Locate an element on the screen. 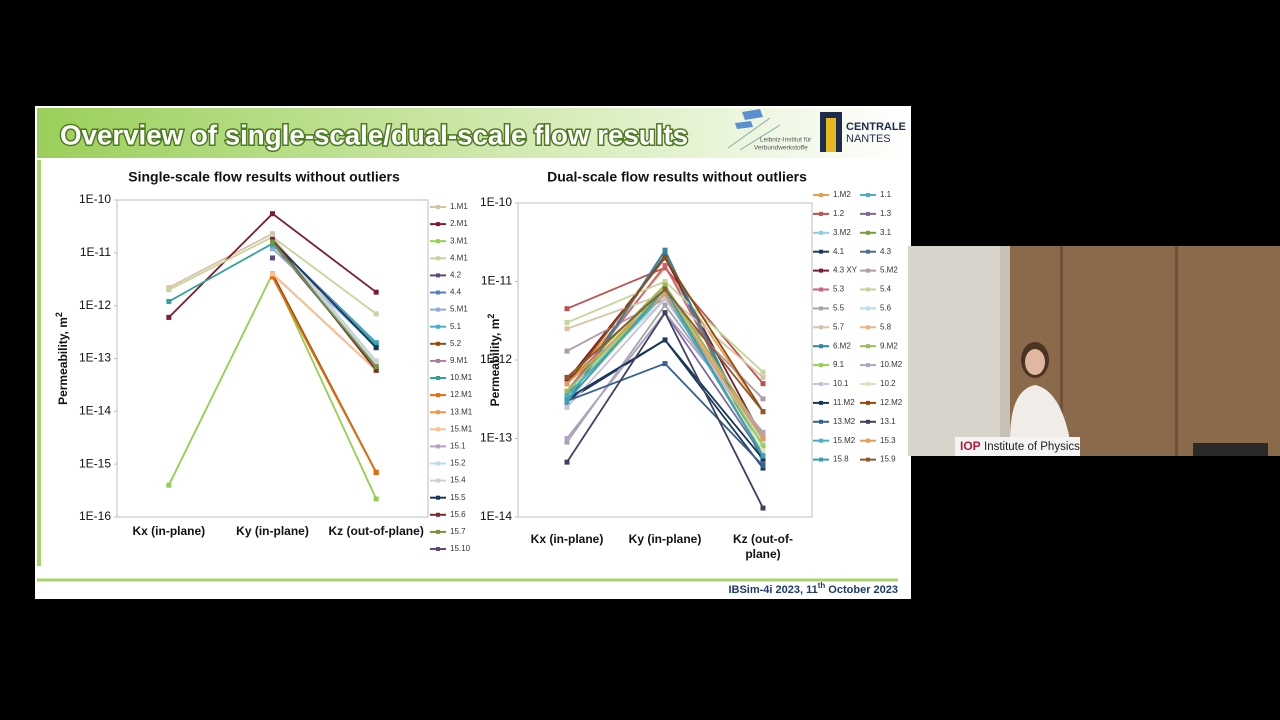  legend-label: 5.4 is located at coordinates (886, 289).